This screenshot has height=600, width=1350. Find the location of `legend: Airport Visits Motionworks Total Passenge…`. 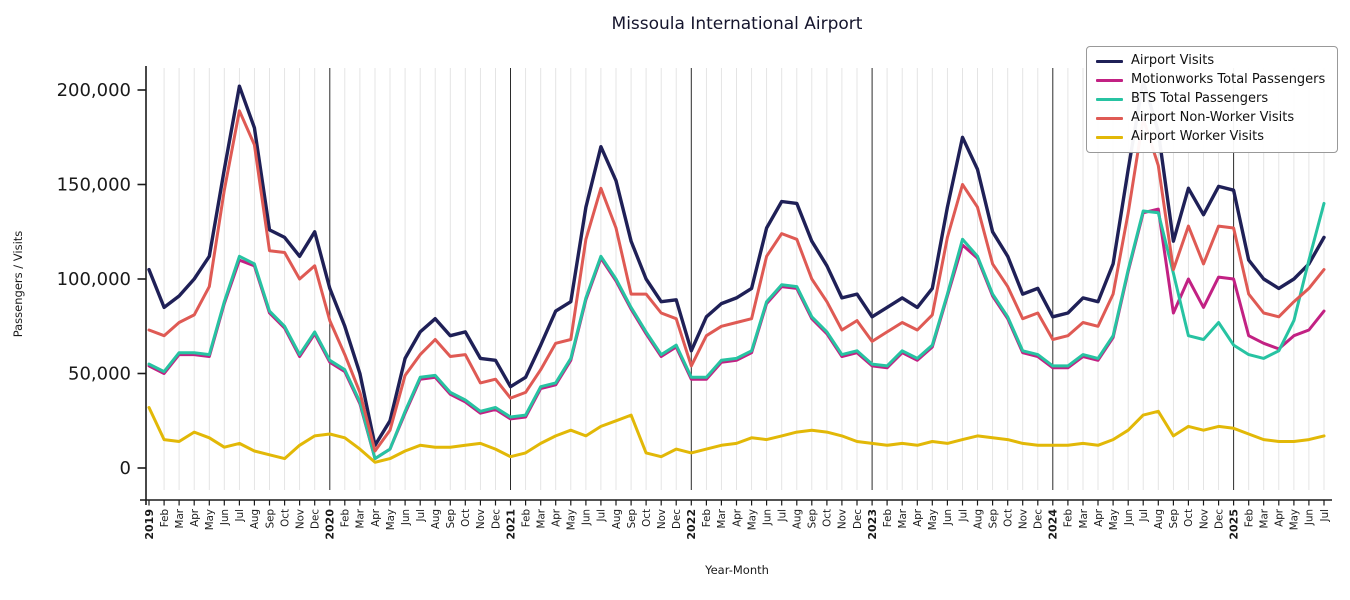

legend: Airport Visits Motionworks Total Passenge… is located at coordinates (1212, 99).